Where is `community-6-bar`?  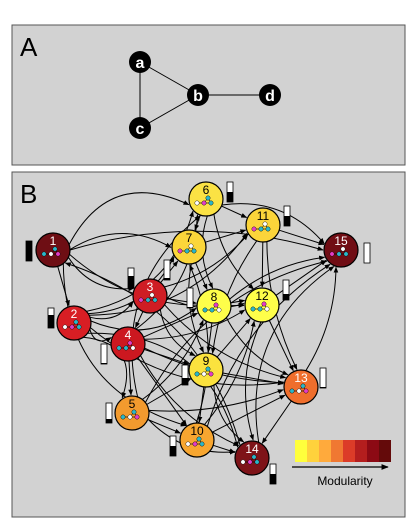 community-6-bar is located at coordinates (230, 192).